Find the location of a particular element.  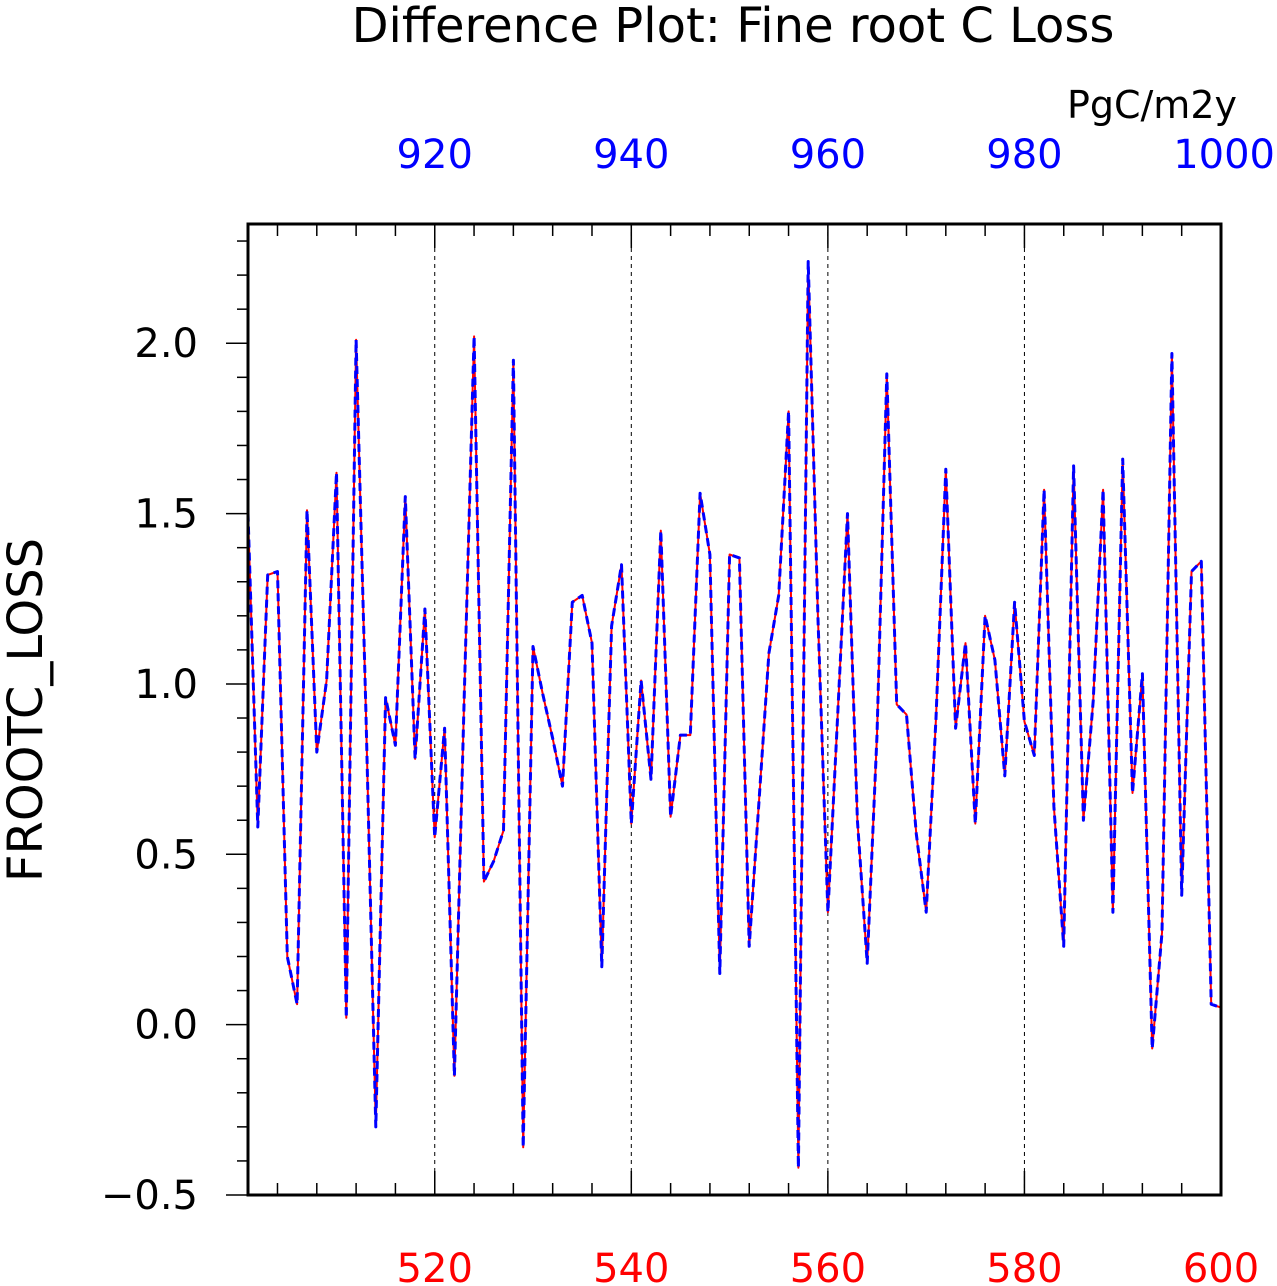

units-label: PgC/m2y is located at coordinates (1152, 105).